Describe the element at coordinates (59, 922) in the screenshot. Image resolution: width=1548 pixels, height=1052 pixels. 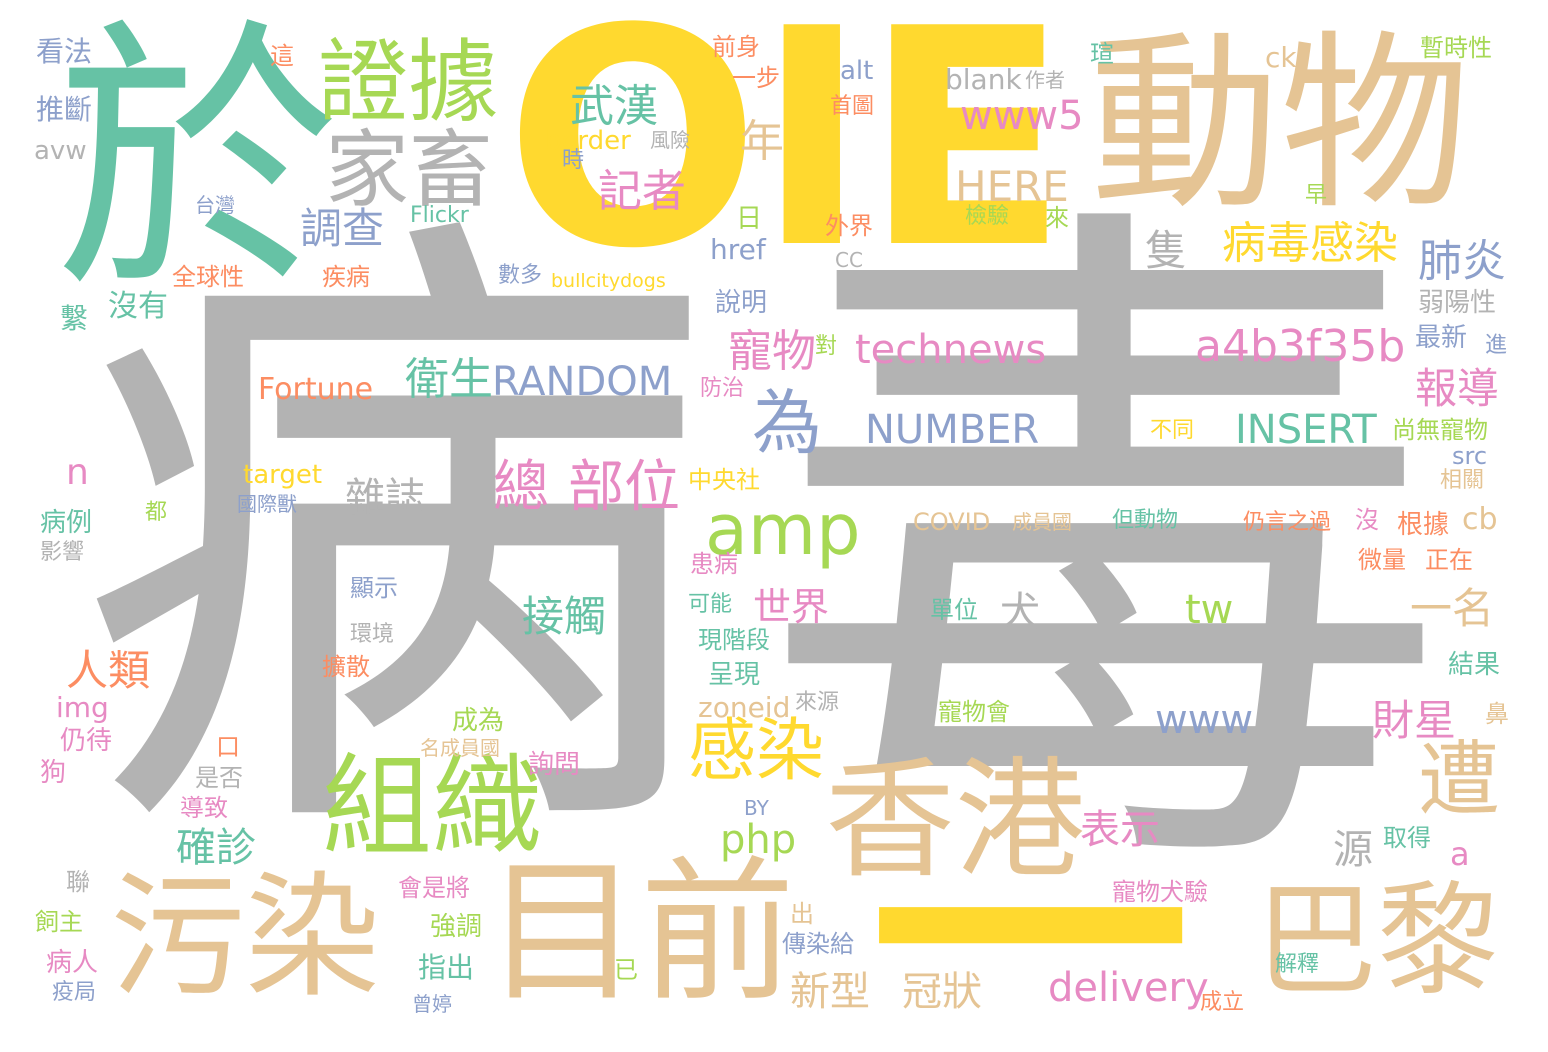
I see `word-siZhu: 飼主` at that location.